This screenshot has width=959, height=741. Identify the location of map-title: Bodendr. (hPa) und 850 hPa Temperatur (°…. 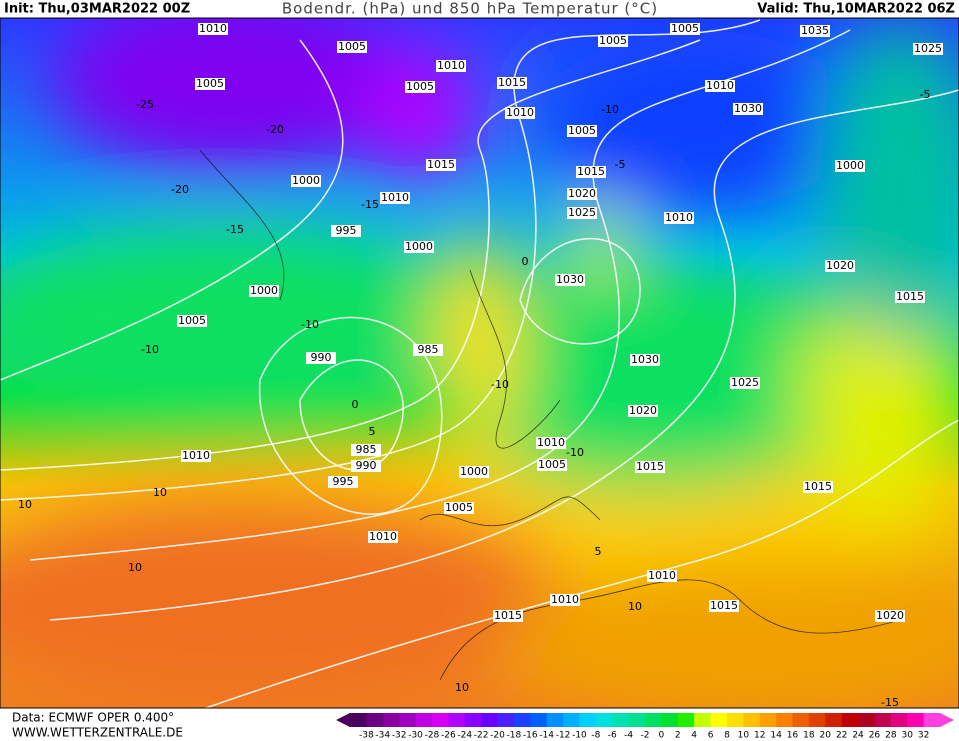
(470, 9).